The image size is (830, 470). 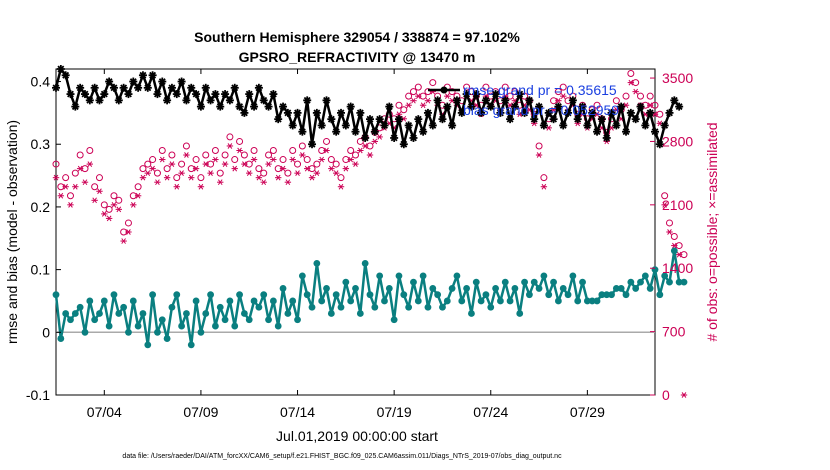 I want to click on y-left-tick-label: 0.2, so click(x=41, y=207).